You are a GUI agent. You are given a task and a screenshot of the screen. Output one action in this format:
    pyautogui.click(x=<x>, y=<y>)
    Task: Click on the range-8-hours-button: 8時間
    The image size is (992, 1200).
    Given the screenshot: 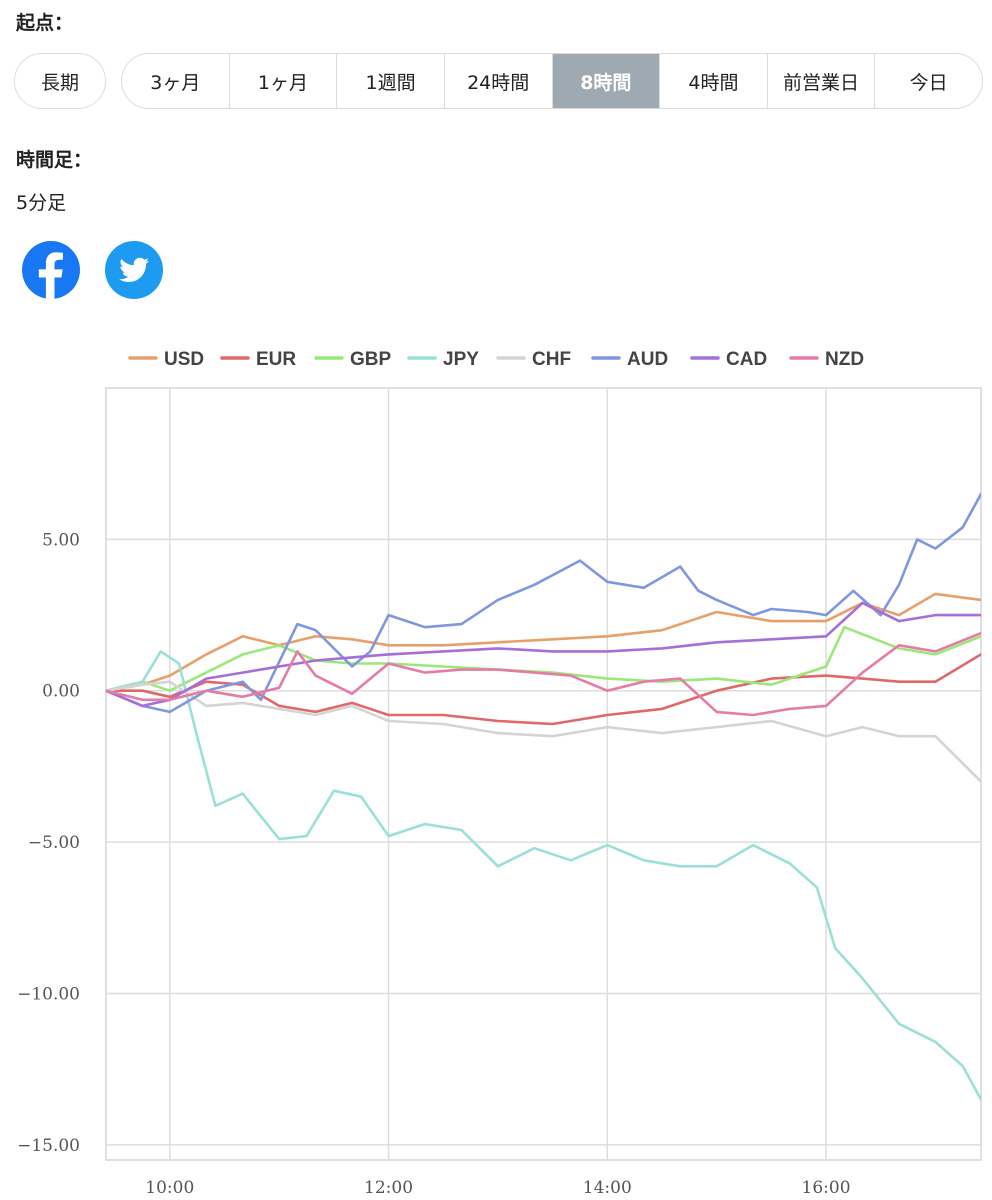 What is the action you would take?
    pyautogui.click(x=606, y=81)
    